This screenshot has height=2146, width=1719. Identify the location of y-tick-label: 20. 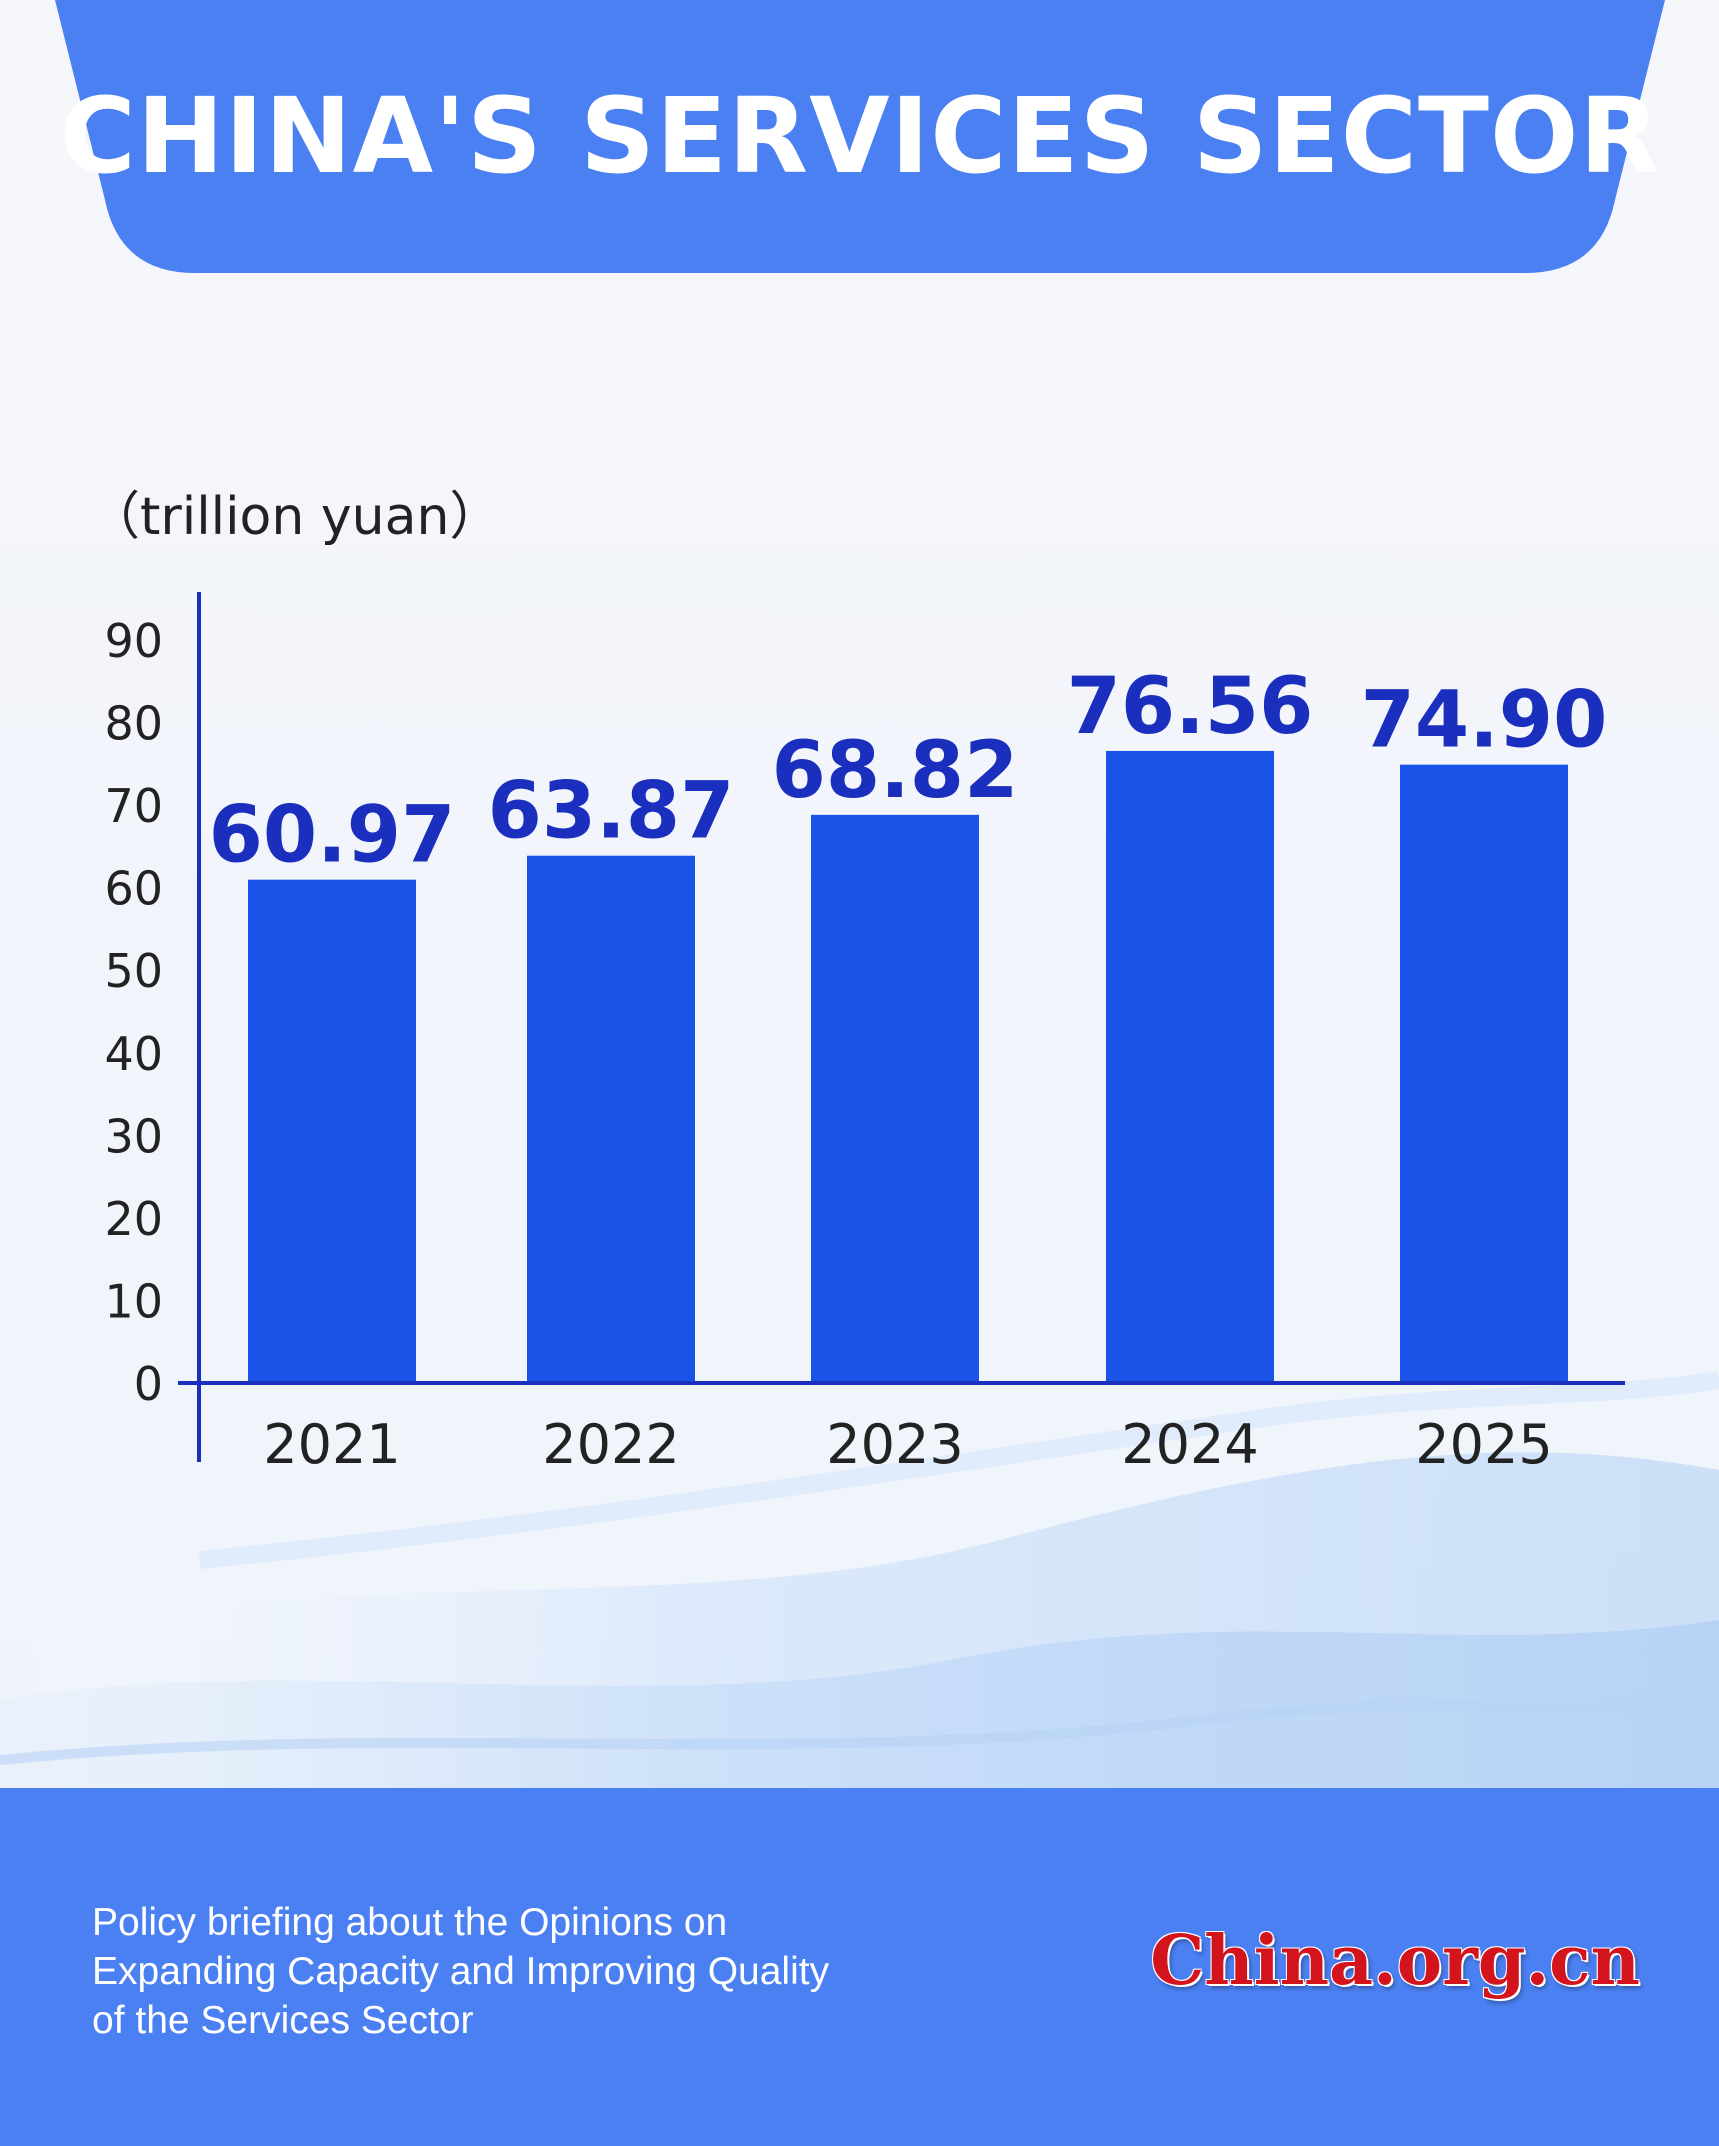
(133, 1219).